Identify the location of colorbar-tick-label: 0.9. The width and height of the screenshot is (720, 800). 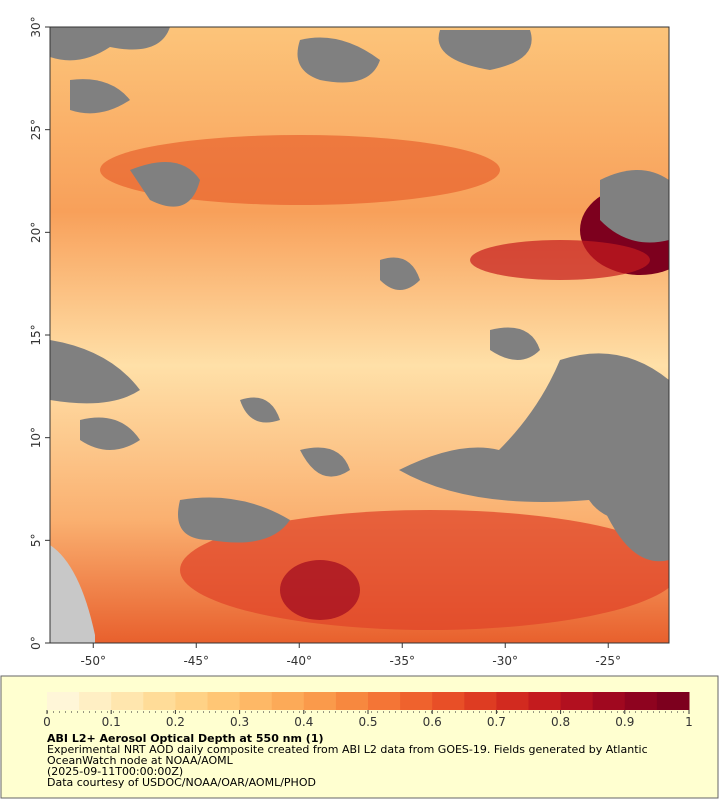
(624, 722).